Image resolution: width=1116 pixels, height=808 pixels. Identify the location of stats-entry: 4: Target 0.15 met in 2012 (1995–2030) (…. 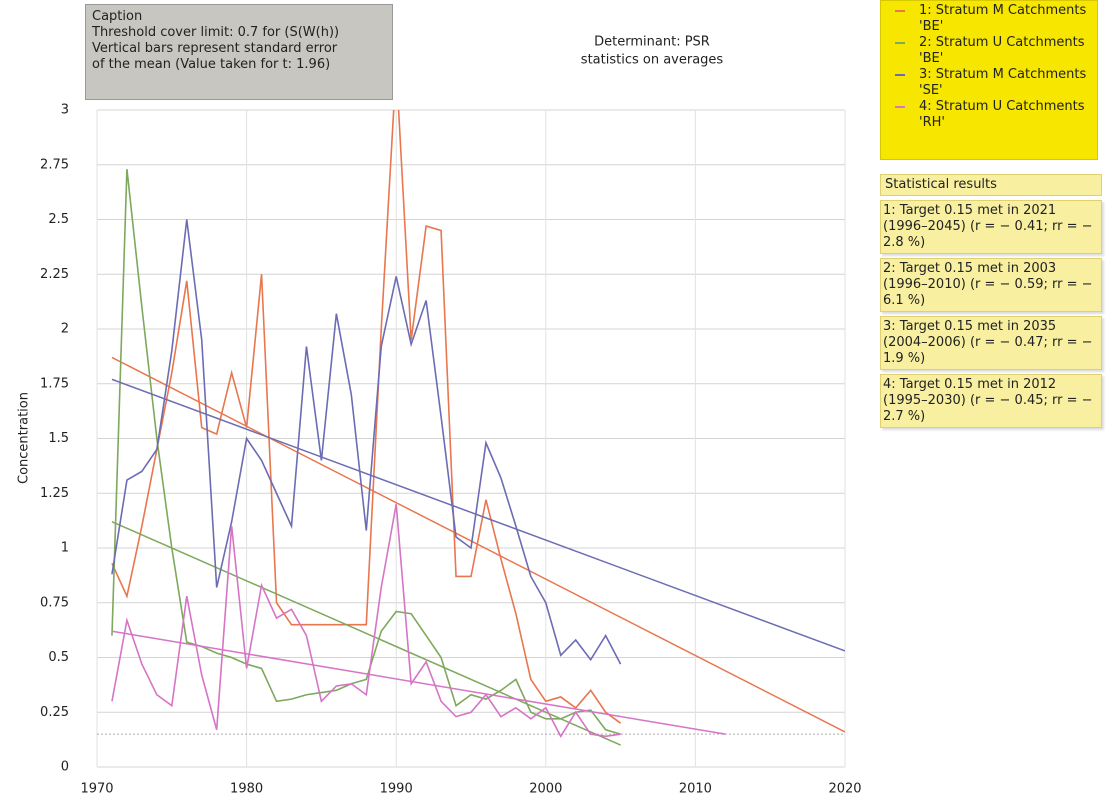
(991, 401).